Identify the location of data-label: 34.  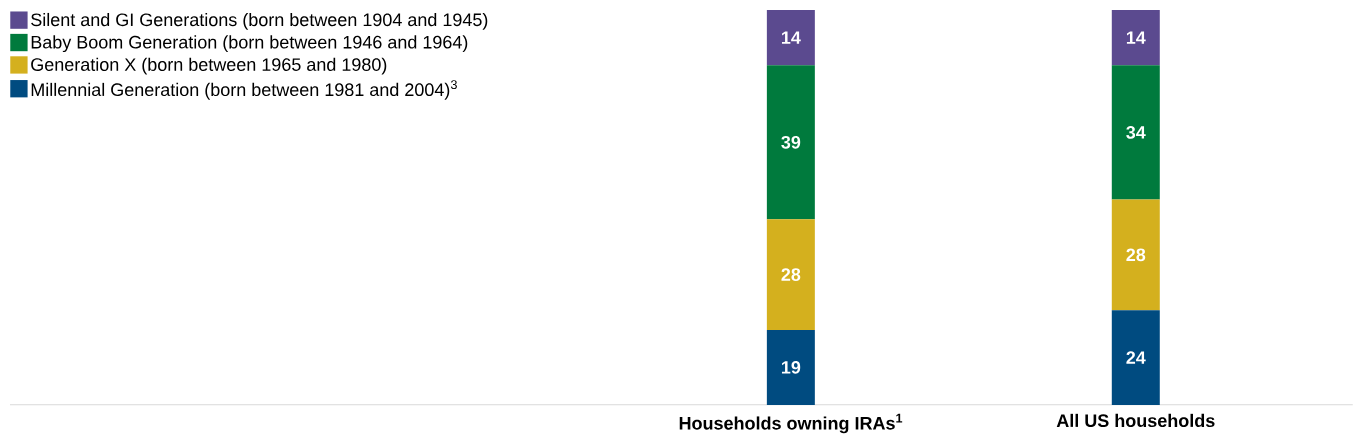
(1136, 132).